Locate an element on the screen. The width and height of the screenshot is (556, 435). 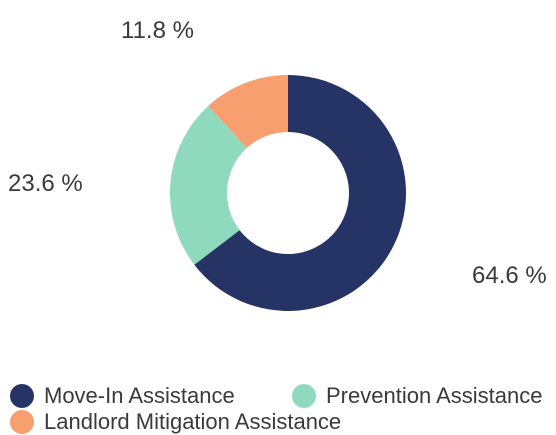
slice-label-landlord: 11.8 % is located at coordinates (157, 30).